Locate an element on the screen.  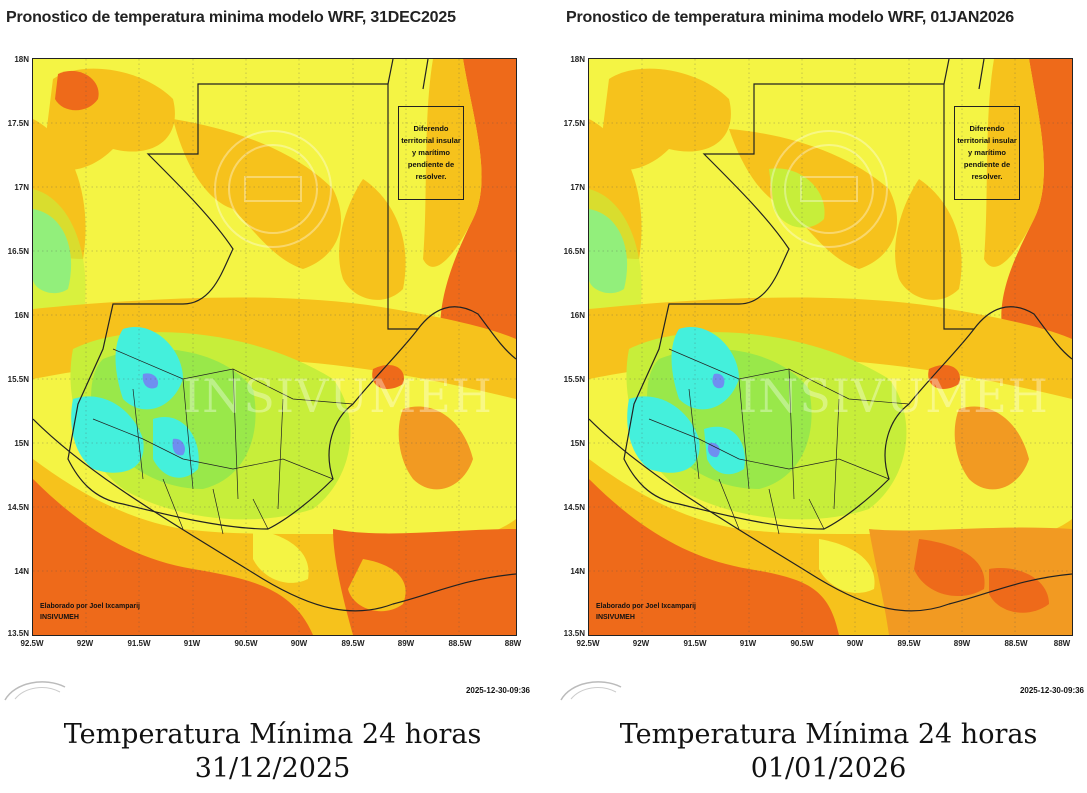
caption: Temperatura Mínima 24 horas 01/01/2026 is located at coordinates (821, 752).